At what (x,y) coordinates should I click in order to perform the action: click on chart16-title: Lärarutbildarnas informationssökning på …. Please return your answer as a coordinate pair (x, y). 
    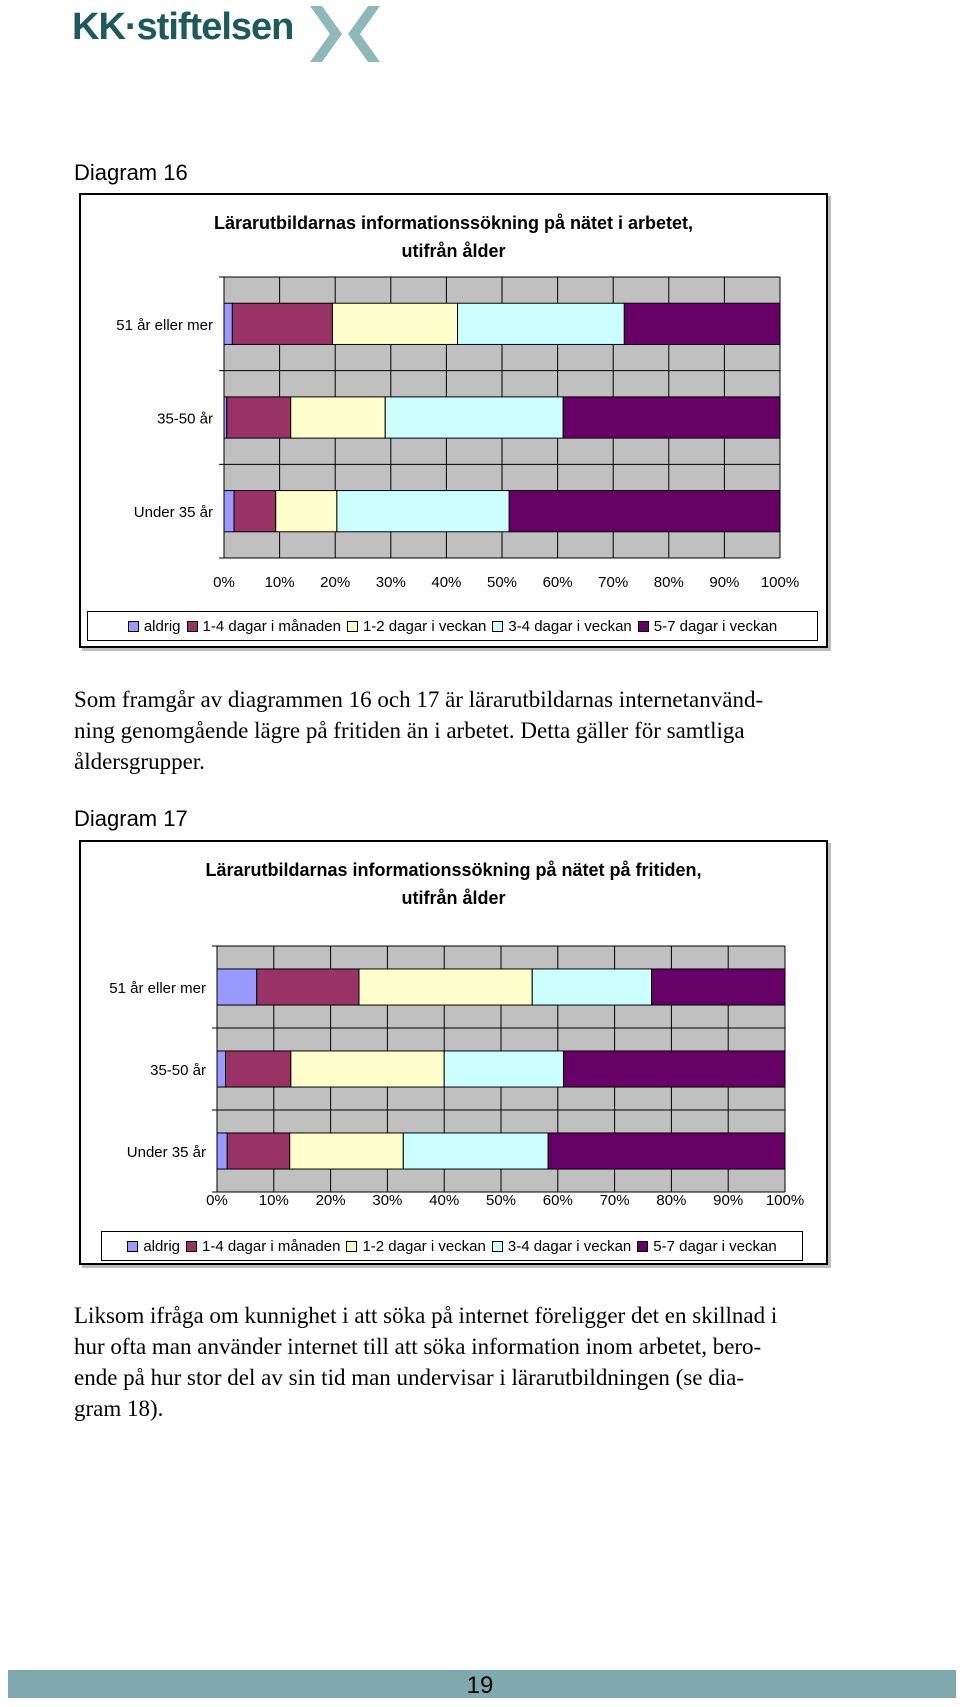
    Looking at the image, I should click on (453, 237).